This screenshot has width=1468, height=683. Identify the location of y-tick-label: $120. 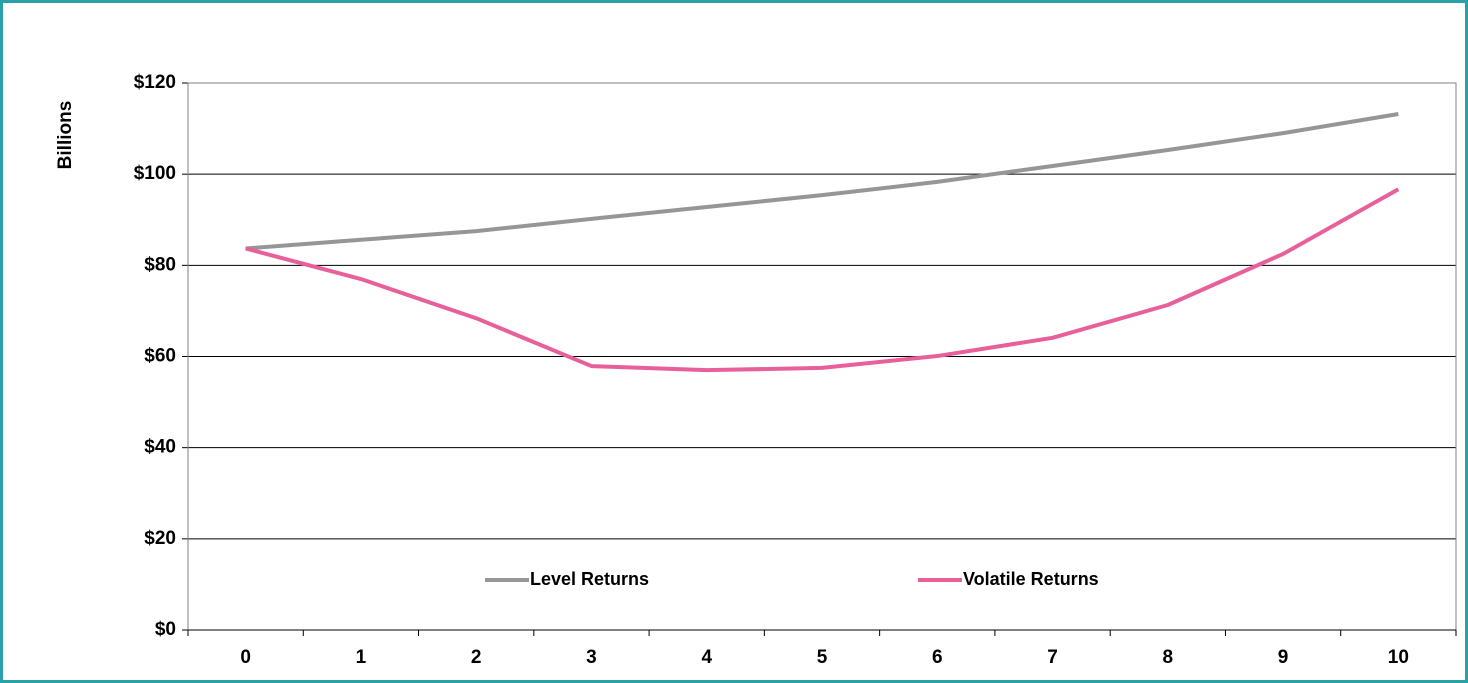
(155, 82).